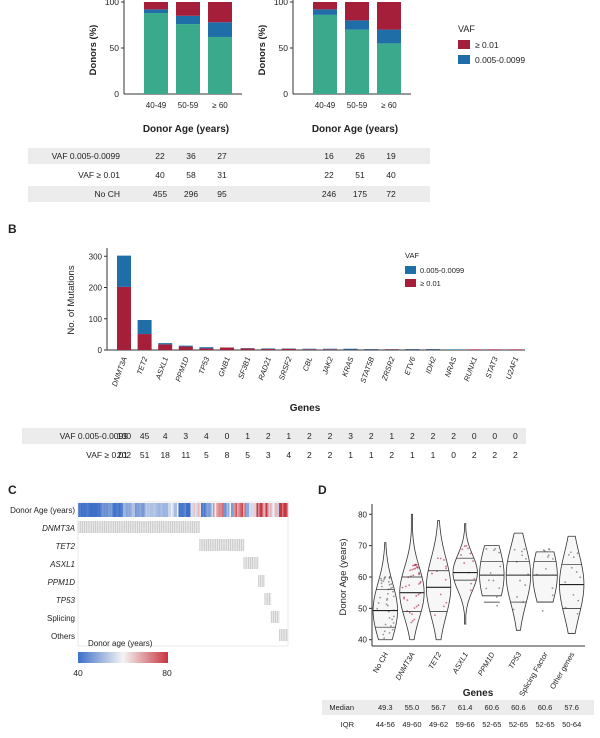 This screenshot has width=600, height=738. I want to click on table-cell: 57.6, so click(571, 707).